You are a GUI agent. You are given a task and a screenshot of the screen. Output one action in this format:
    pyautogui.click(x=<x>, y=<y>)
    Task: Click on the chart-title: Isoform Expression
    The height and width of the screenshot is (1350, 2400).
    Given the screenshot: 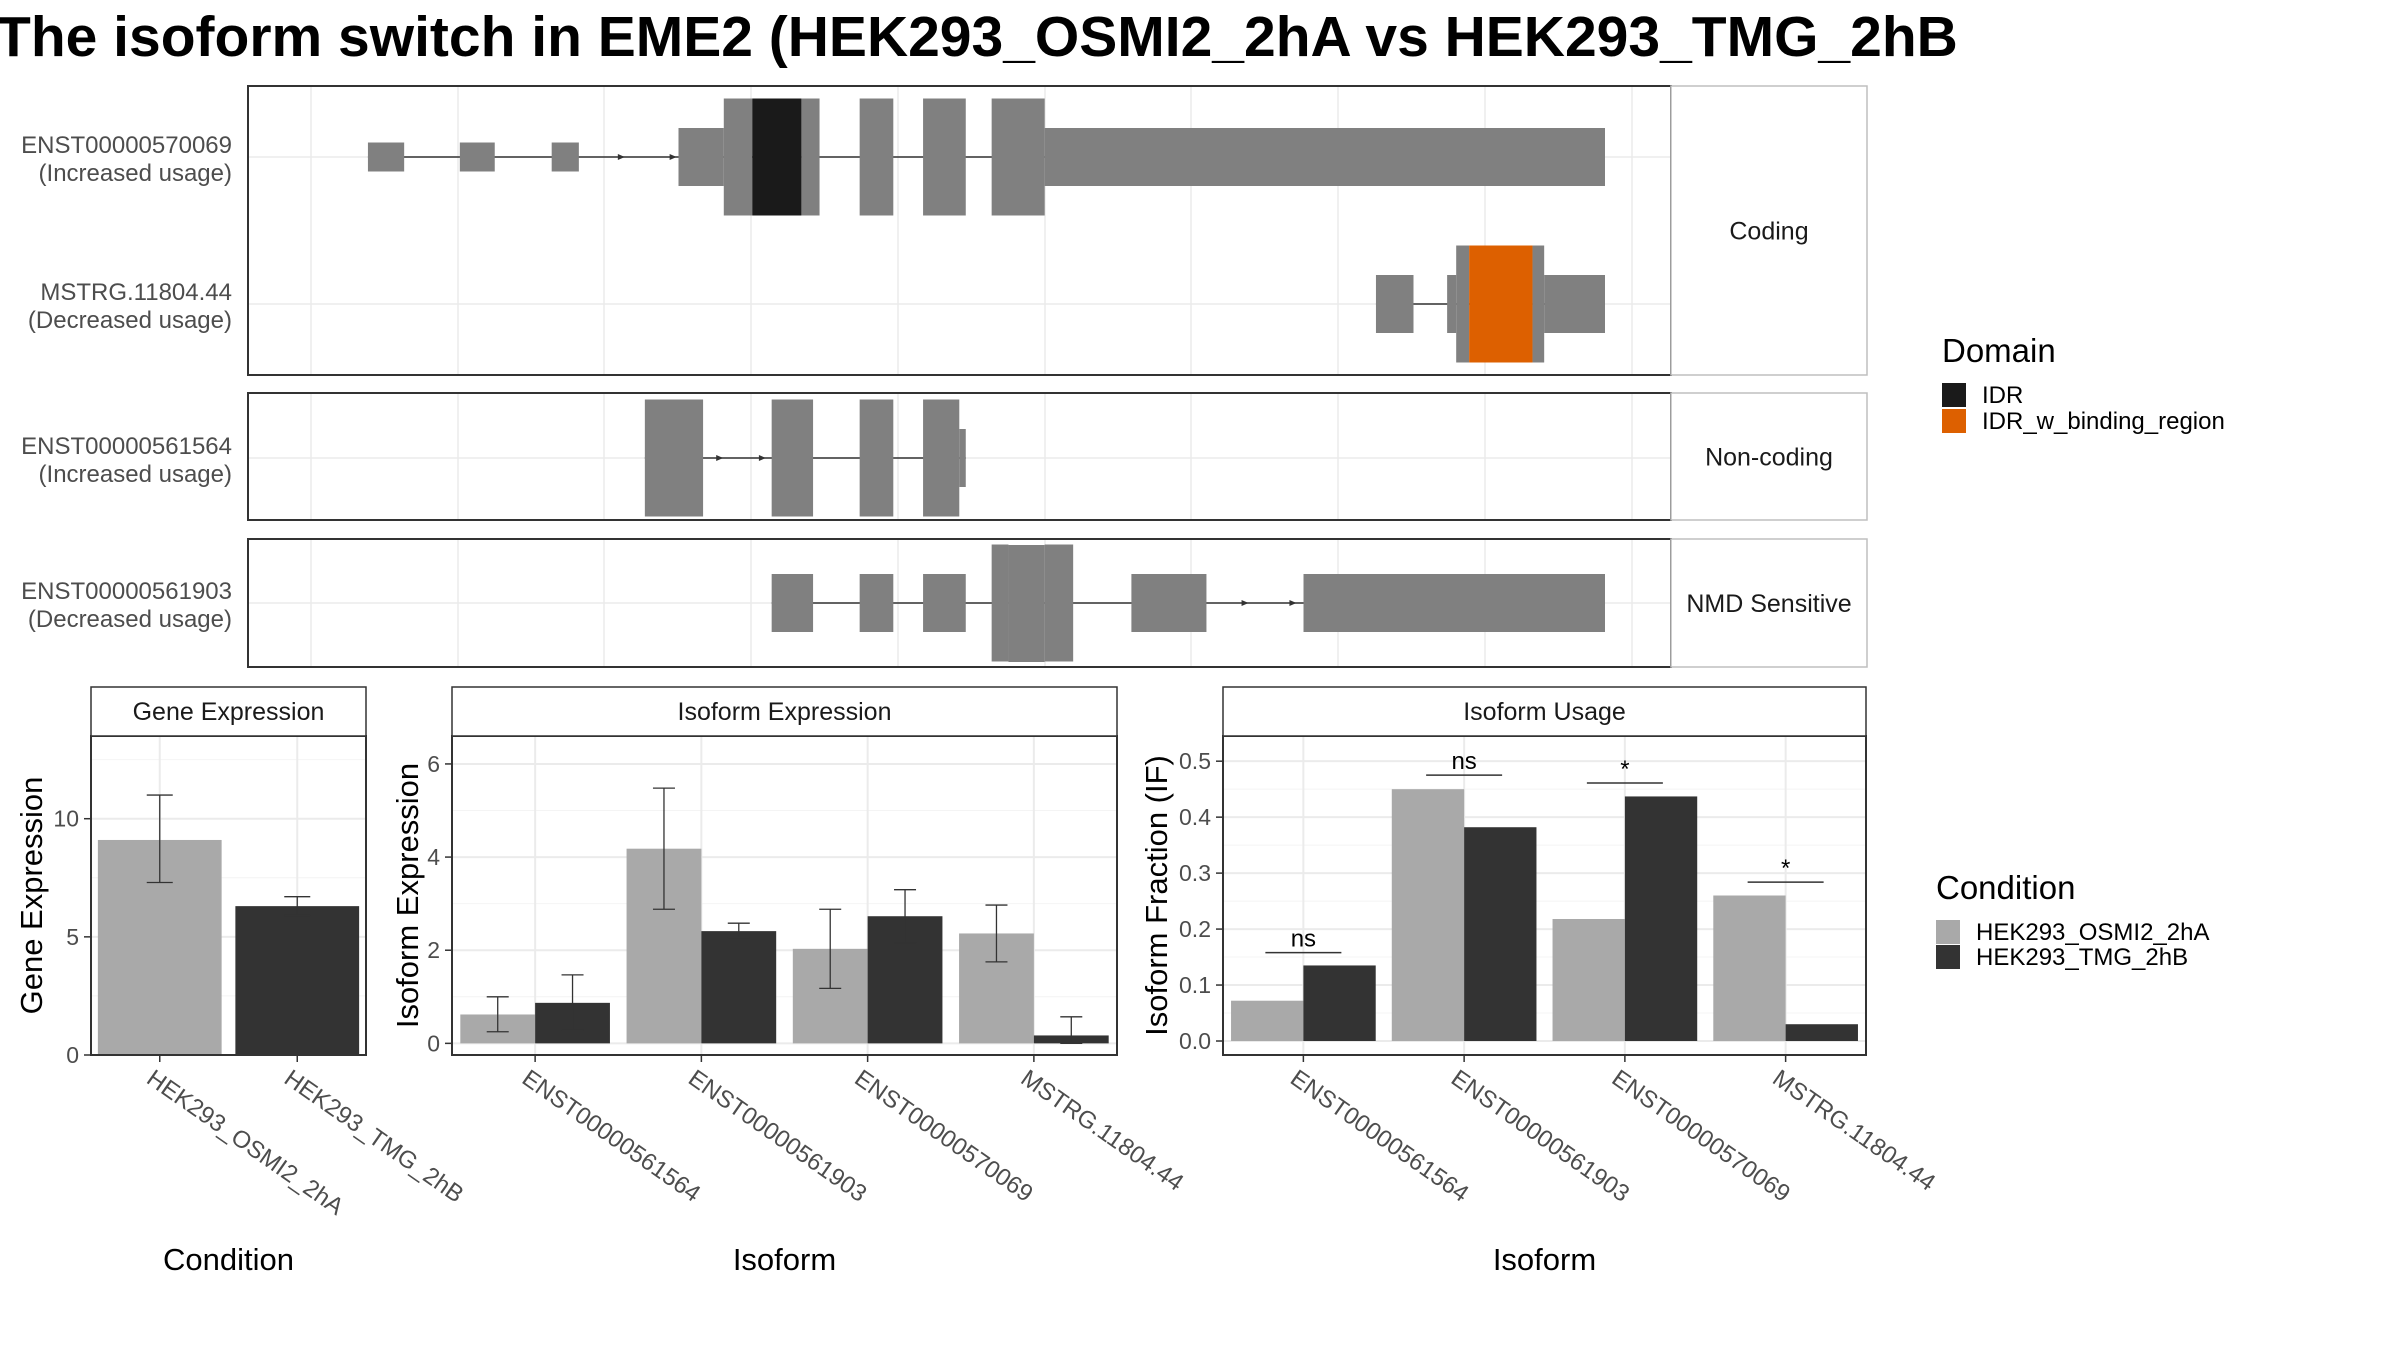 What is the action you would take?
    pyautogui.click(x=785, y=712)
    